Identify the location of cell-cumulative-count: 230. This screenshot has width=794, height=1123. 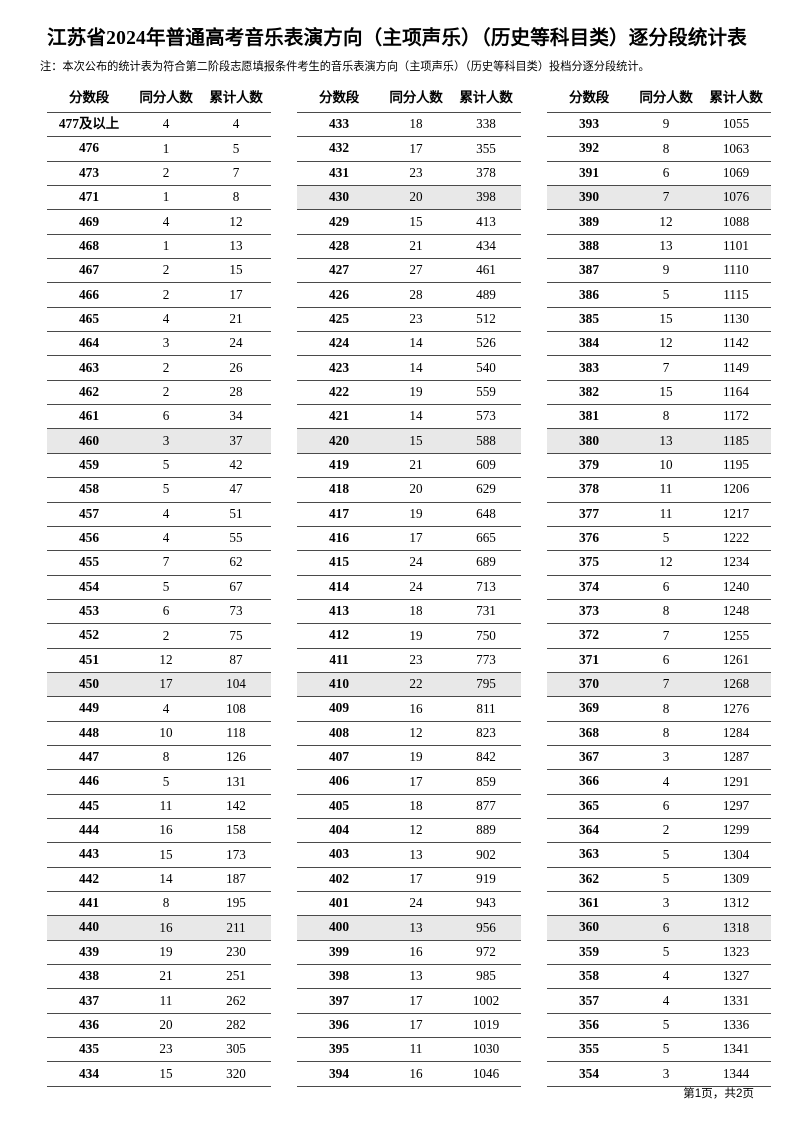
(236, 952).